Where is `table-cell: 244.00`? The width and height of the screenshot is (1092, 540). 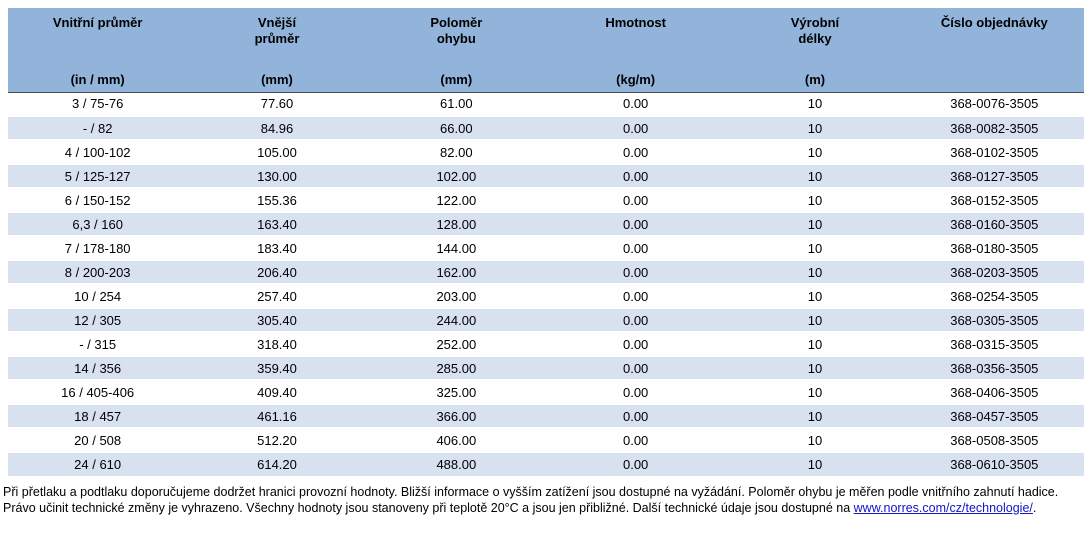
table-cell: 244.00 is located at coordinates (456, 319).